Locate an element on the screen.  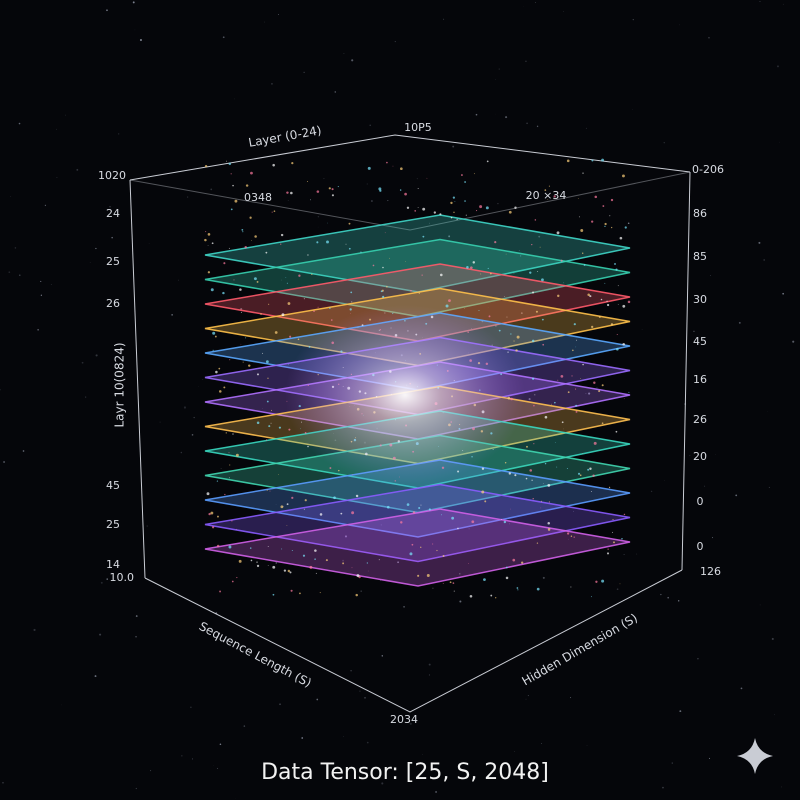
tick-label: 20 is located at coordinates (700, 456).